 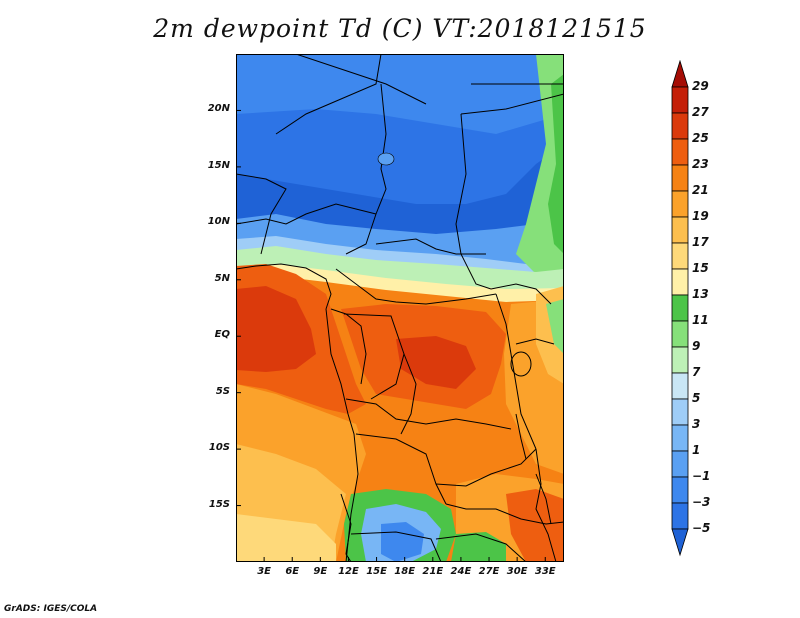 I want to click on field-coast-core, so click(x=276, y=329).